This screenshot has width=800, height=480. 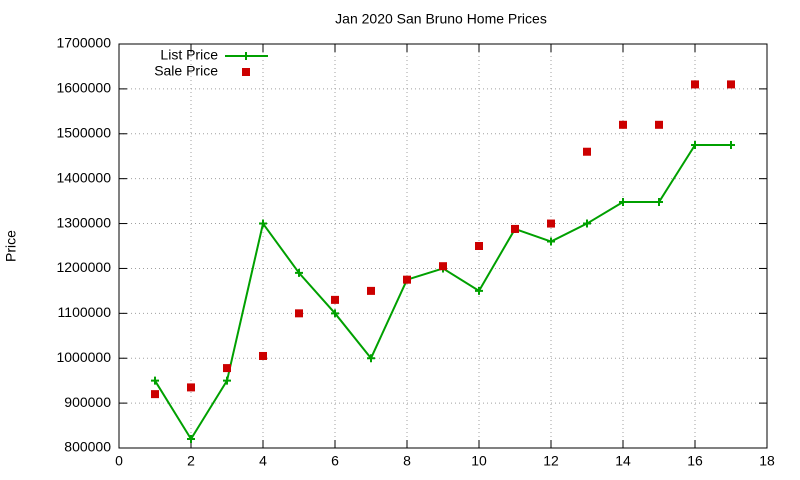 What do you see at coordinates (11, 246) in the screenshot?
I see `y-axis-label: Price` at bounding box center [11, 246].